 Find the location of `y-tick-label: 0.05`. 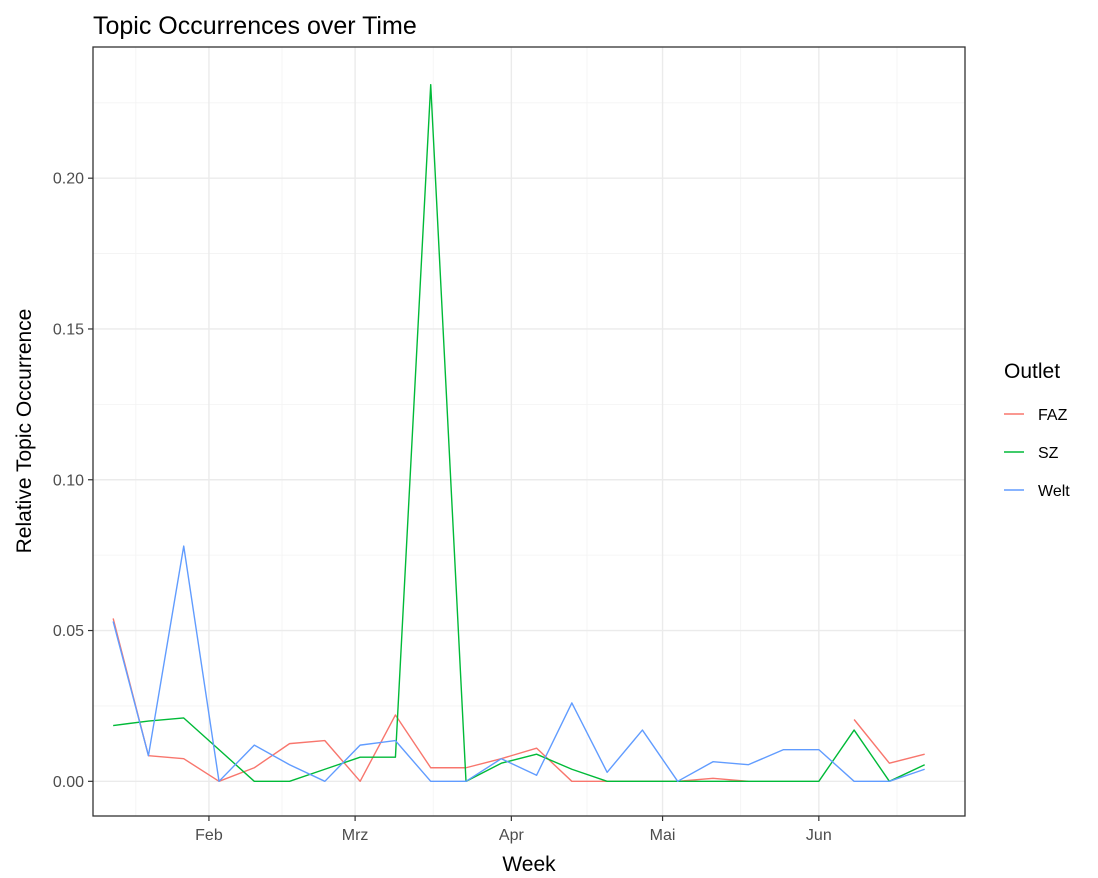

y-tick-label: 0.05 is located at coordinates (68, 631).